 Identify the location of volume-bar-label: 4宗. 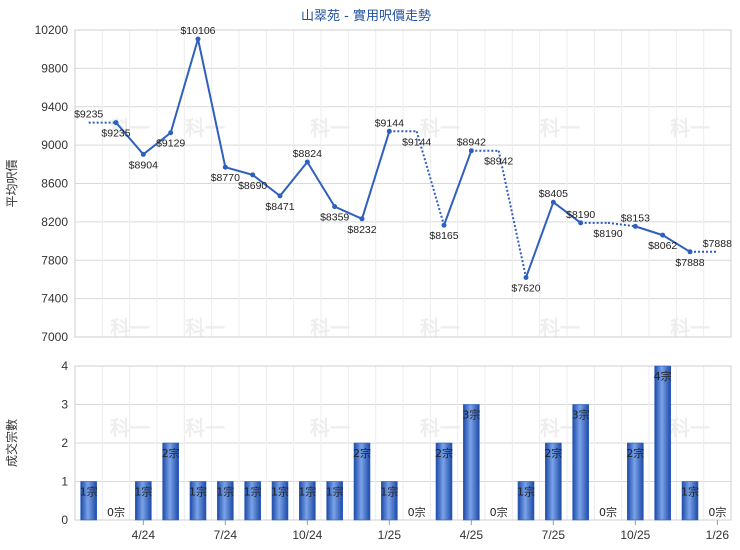
(663, 376).